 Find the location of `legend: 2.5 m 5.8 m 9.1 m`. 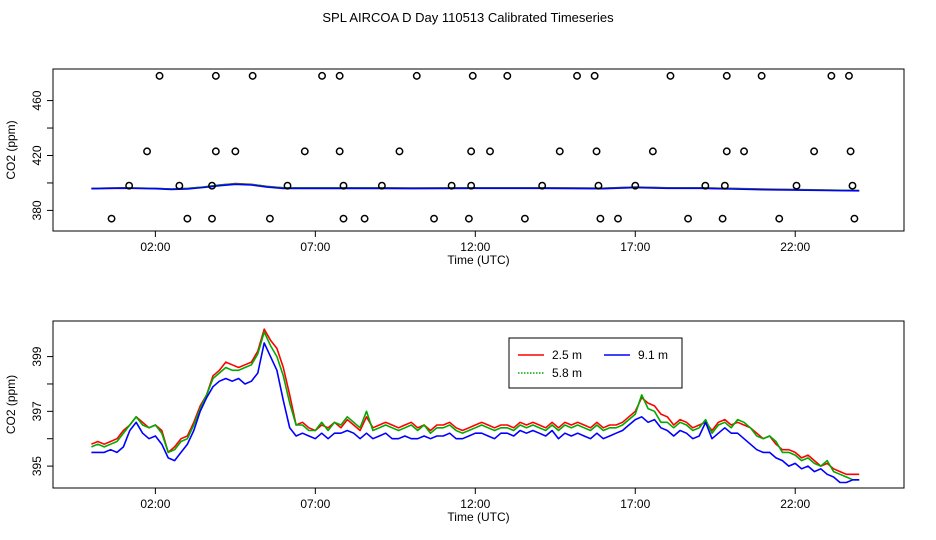

legend: 2.5 m 5.8 m 9.1 m is located at coordinates (595, 363).